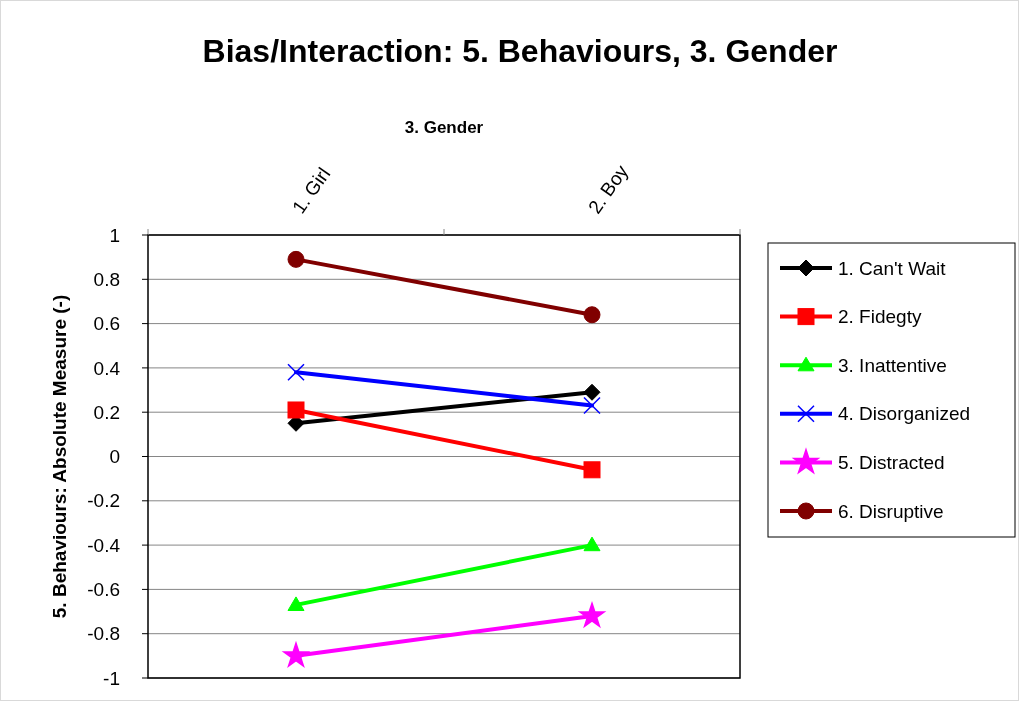 The height and width of the screenshot is (702, 1021). I want to click on y-tick-label: 0, so click(114, 457).